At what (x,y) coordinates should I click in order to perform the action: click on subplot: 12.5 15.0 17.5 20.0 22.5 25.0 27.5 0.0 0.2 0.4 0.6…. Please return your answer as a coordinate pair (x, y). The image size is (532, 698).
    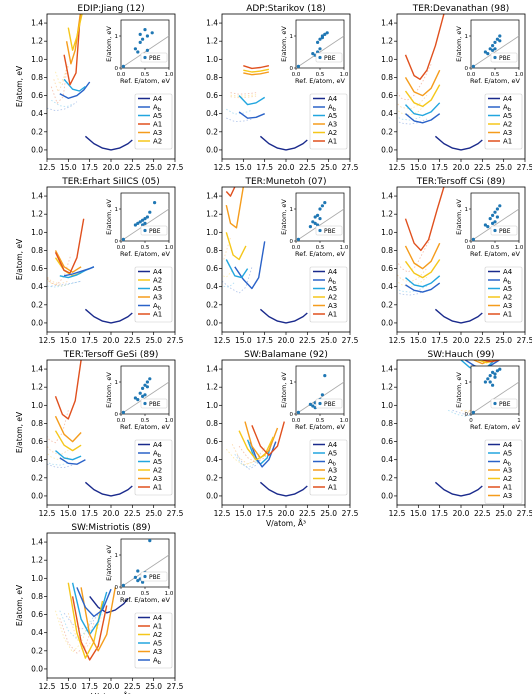
    Looking at the image, I should click on (99, 610).